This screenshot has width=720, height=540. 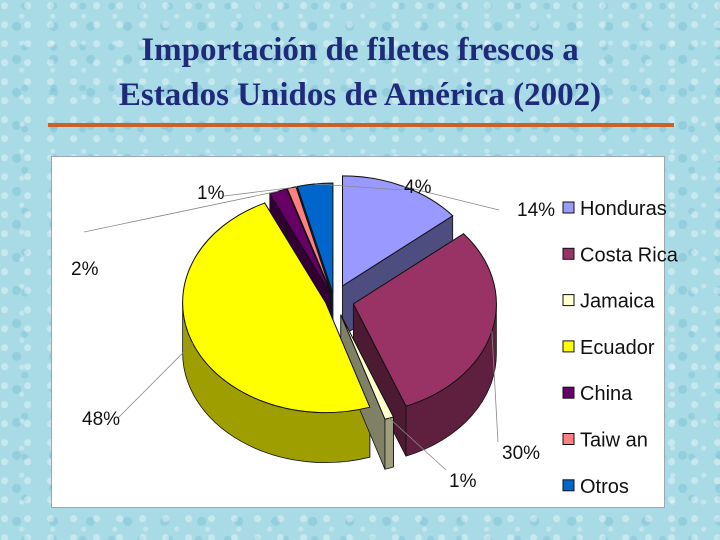 What do you see at coordinates (360, 50) in the screenshot?
I see `slide-title-line-1: Importación de filetes frescos a` at bounding box center [360, 50].